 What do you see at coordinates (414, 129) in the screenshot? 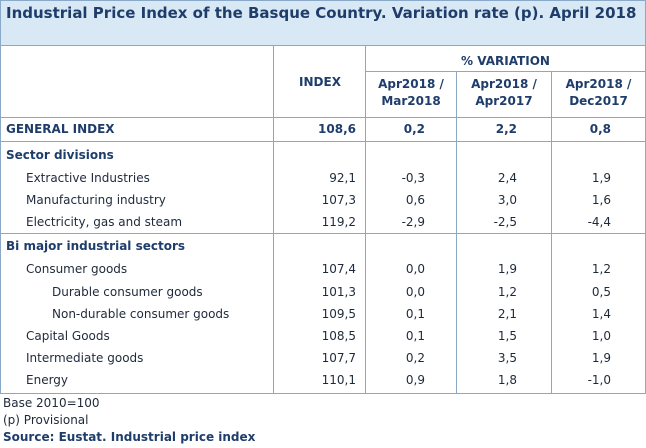
I see `general-v1: 0,2` at bounding box center [414, 129].